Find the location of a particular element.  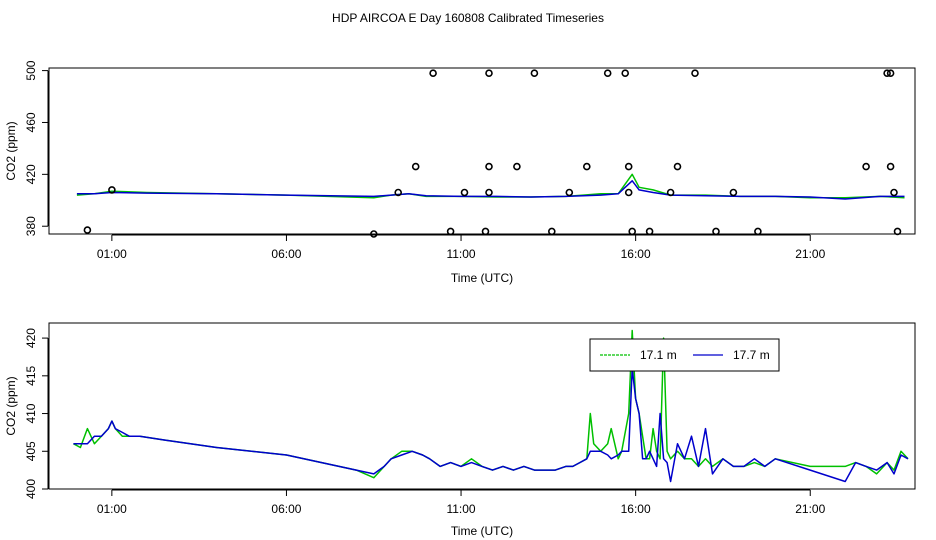

y-tick-label: 500 is located at coordinates (31, 70).